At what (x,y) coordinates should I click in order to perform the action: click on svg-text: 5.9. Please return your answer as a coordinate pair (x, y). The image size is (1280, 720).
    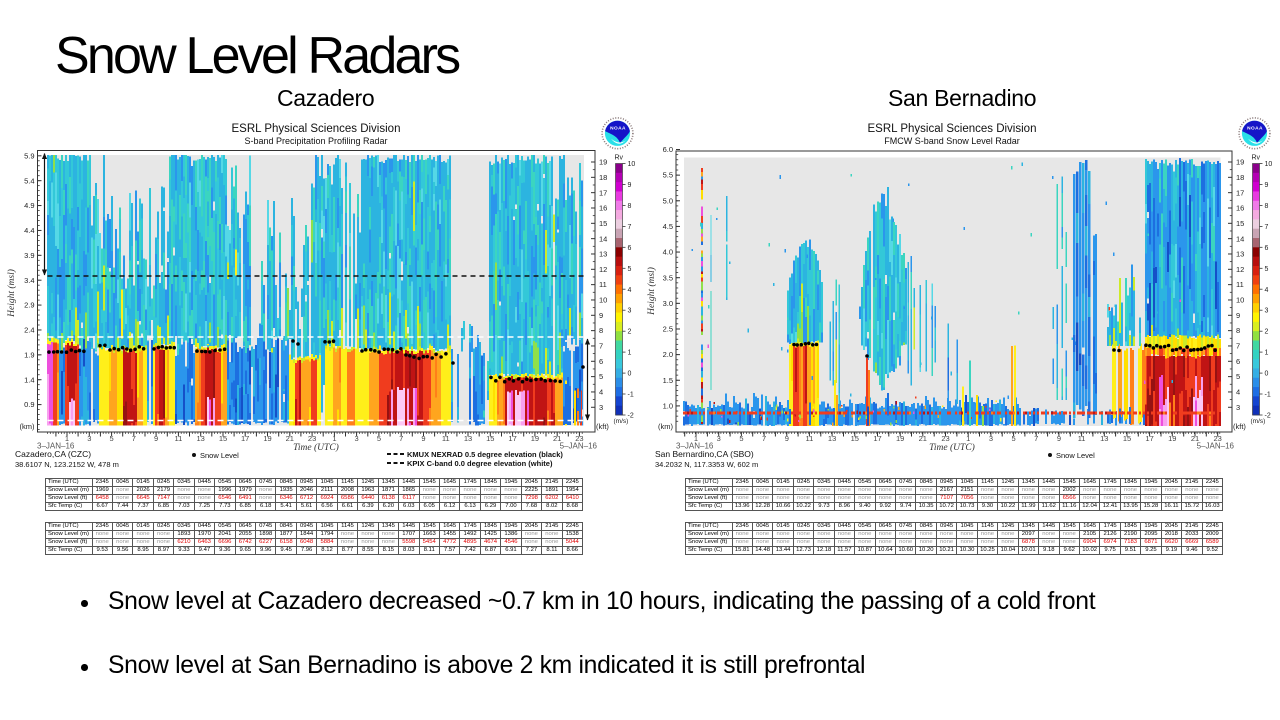
    Looking at the image, I should click on (29, 155).